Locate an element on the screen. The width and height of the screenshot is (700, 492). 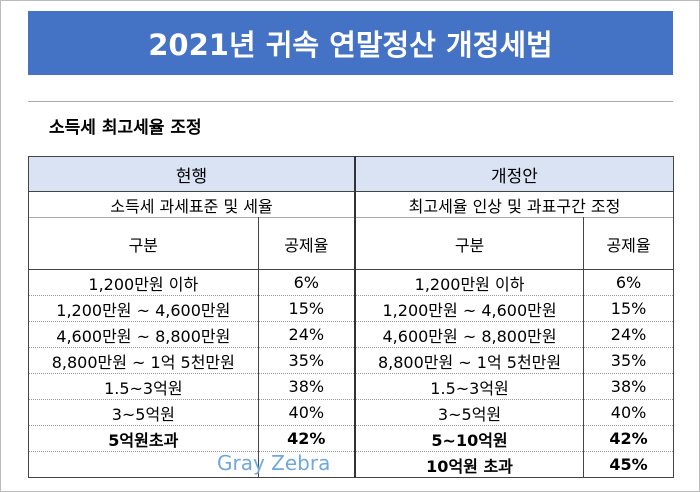
subheading: 소득세 과세표준 및 세율 is located at coordinates (191, 204).